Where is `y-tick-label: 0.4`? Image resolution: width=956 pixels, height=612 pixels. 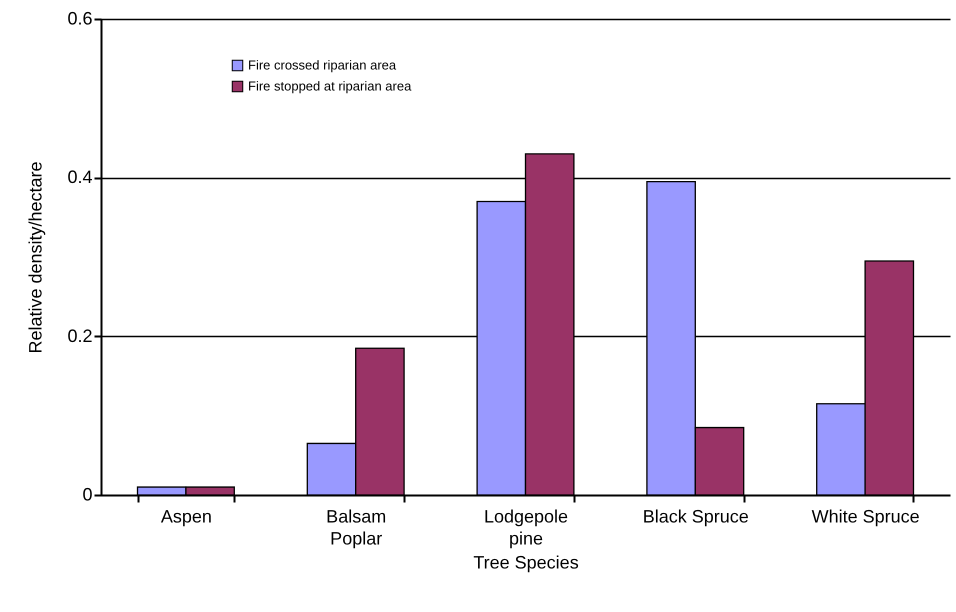
y-tick-label: 0.4 is located at coordinates (79, 177).